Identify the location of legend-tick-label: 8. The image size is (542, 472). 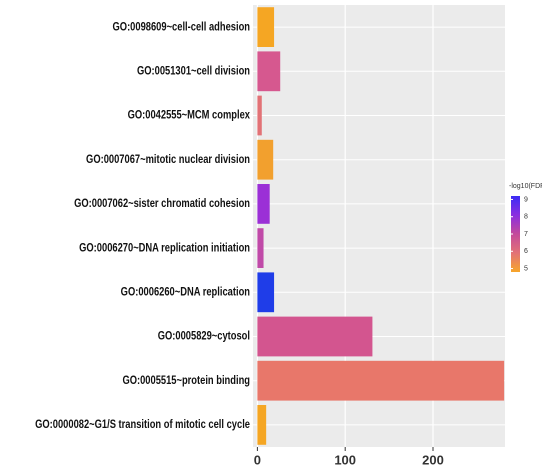
(526, 217).